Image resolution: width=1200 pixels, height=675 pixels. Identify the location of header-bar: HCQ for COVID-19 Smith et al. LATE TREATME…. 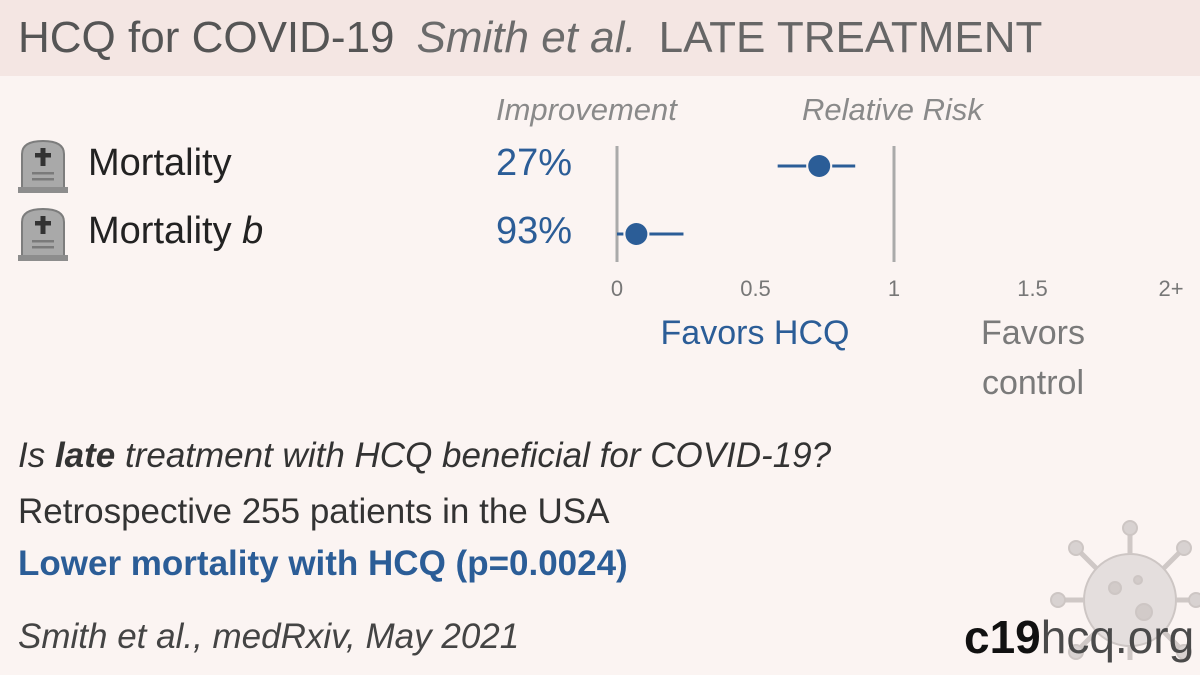
(600, 38).